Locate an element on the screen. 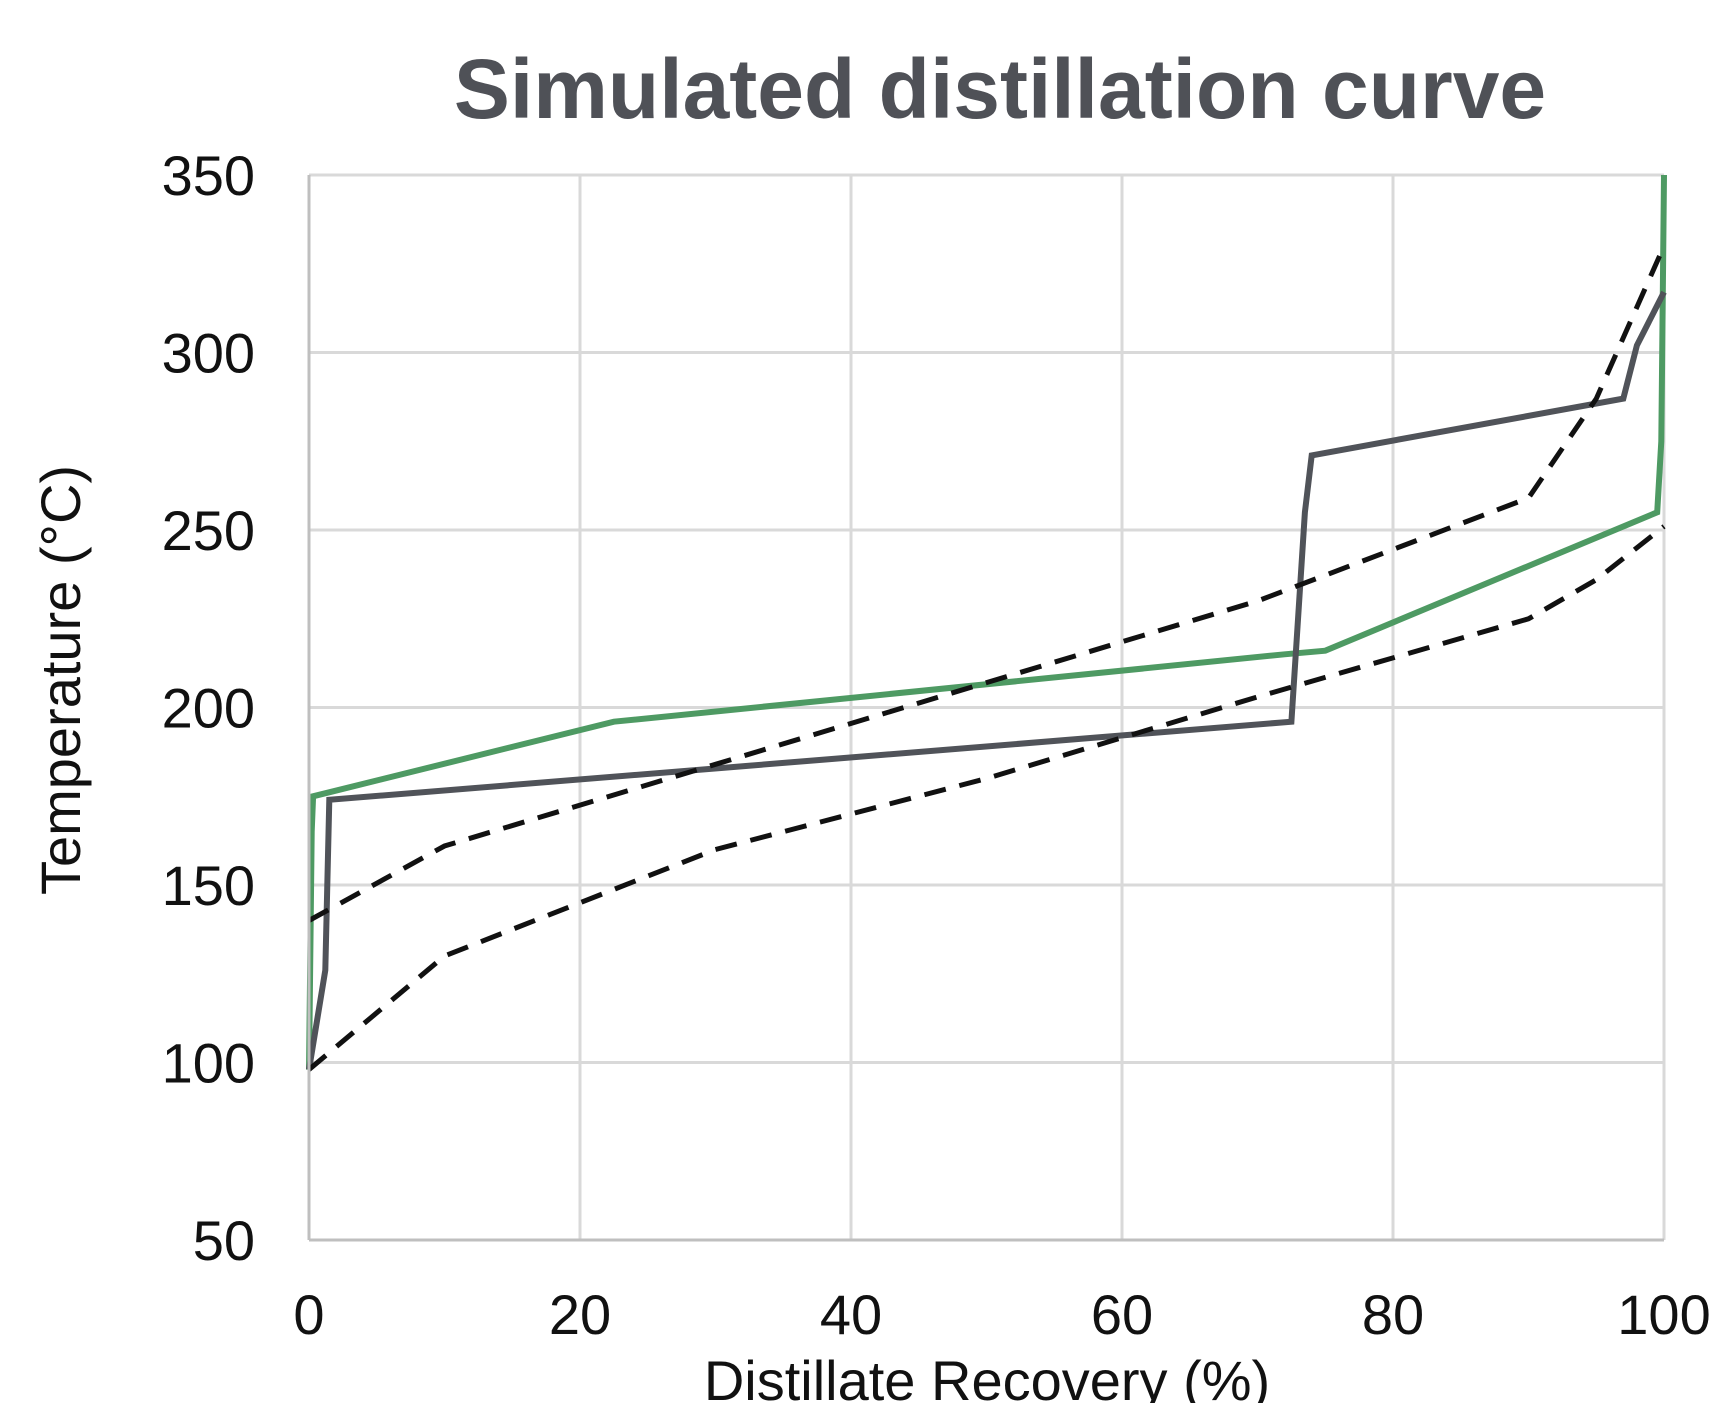 This screenshot has height=1403, width=1711. x-tick-label: 0 is located at coordinates (308, 1314).